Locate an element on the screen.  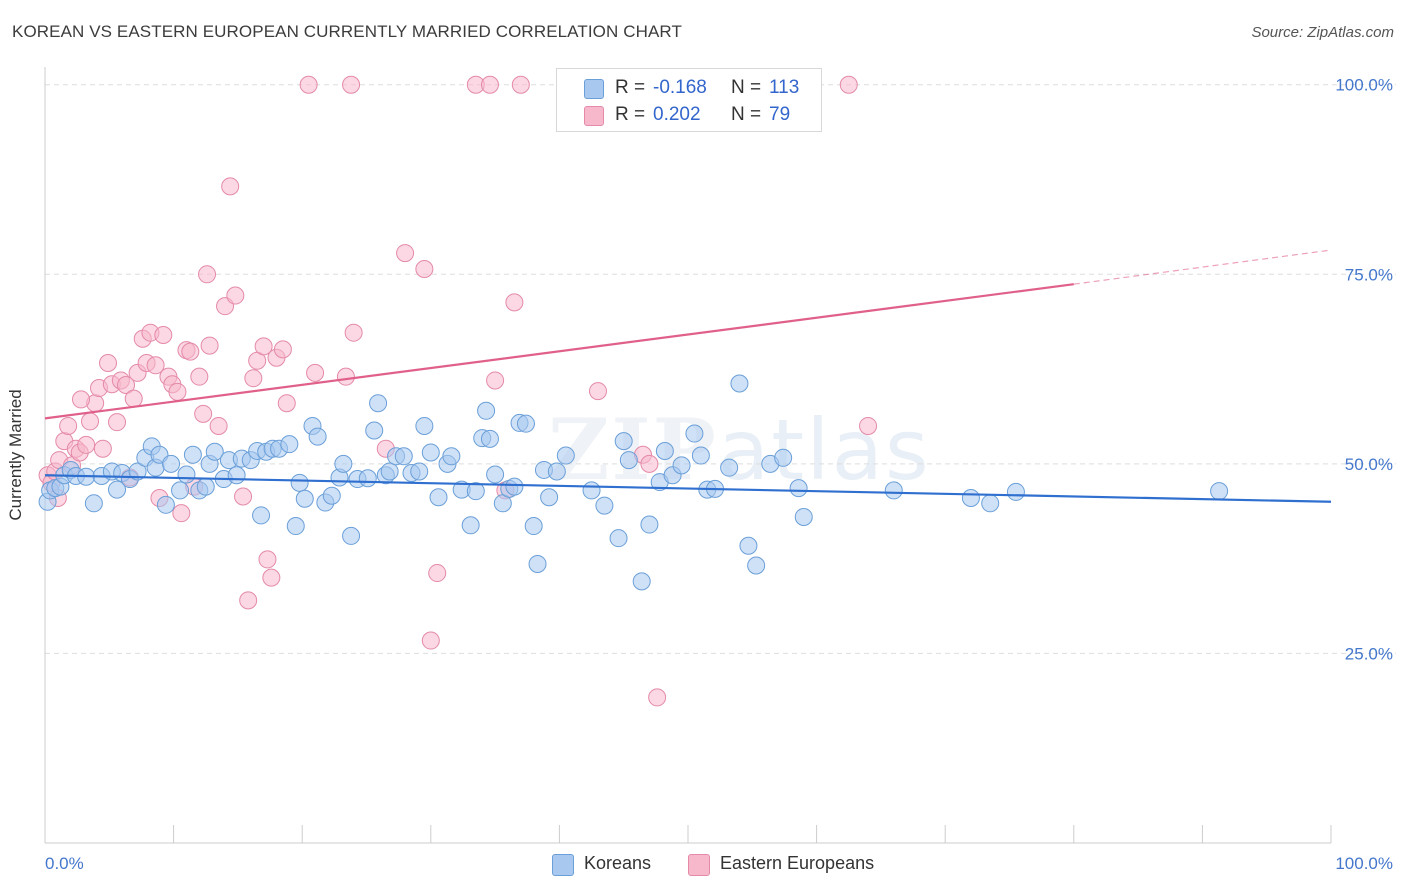
watermark-zip: ZIP is located at coordinates (633, 449).